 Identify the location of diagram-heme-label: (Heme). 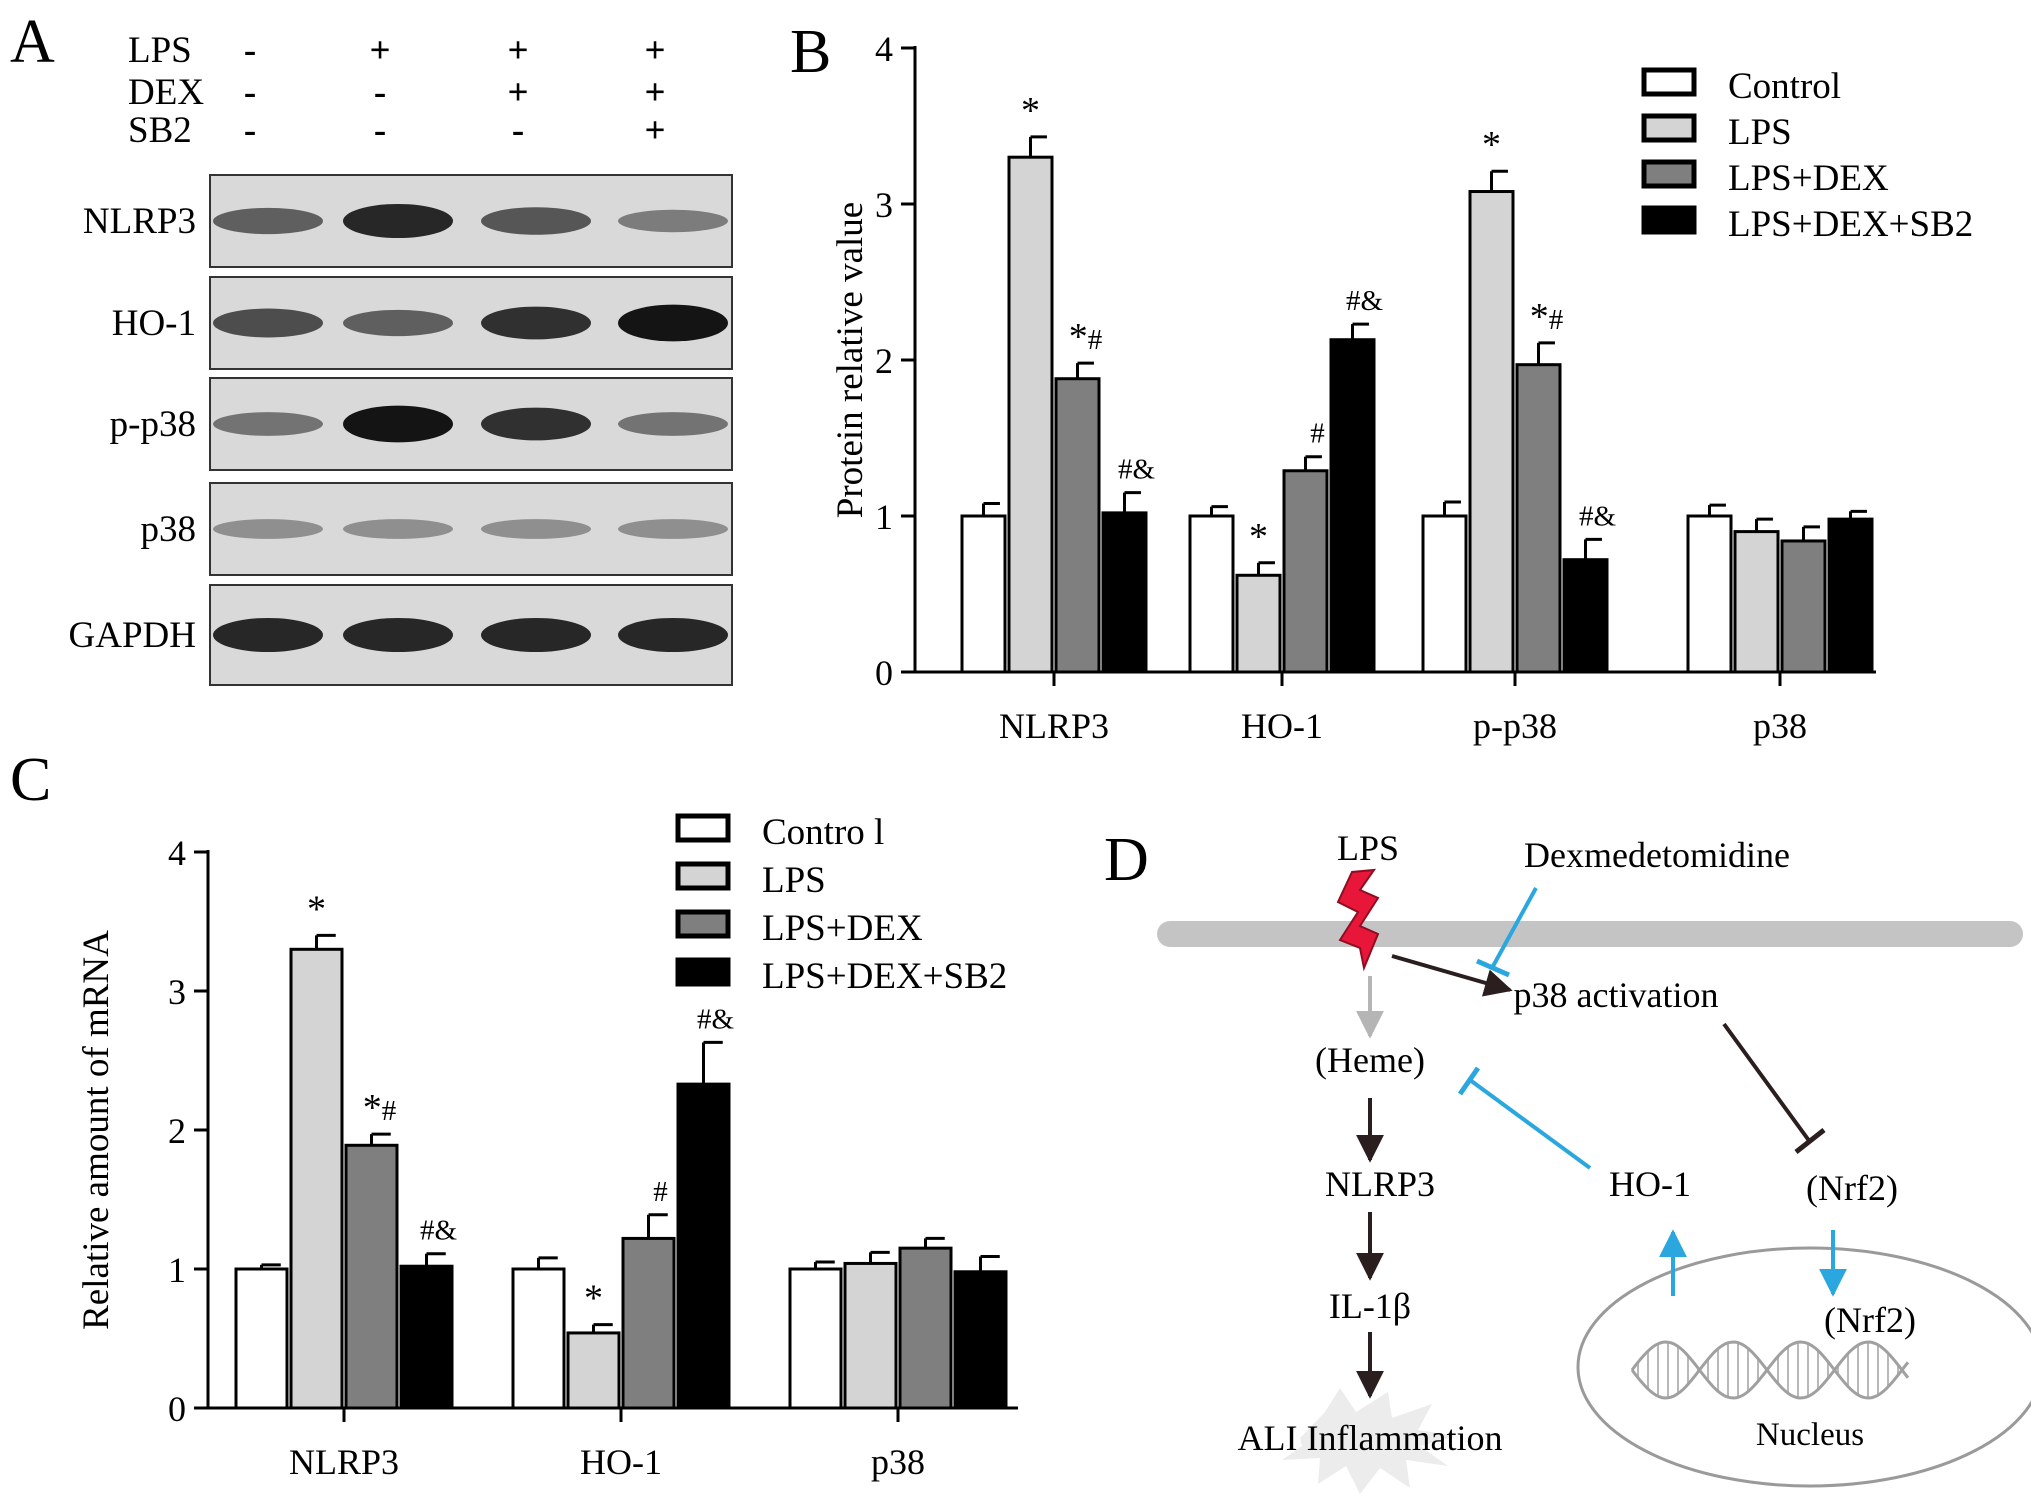
(1370, 1060).